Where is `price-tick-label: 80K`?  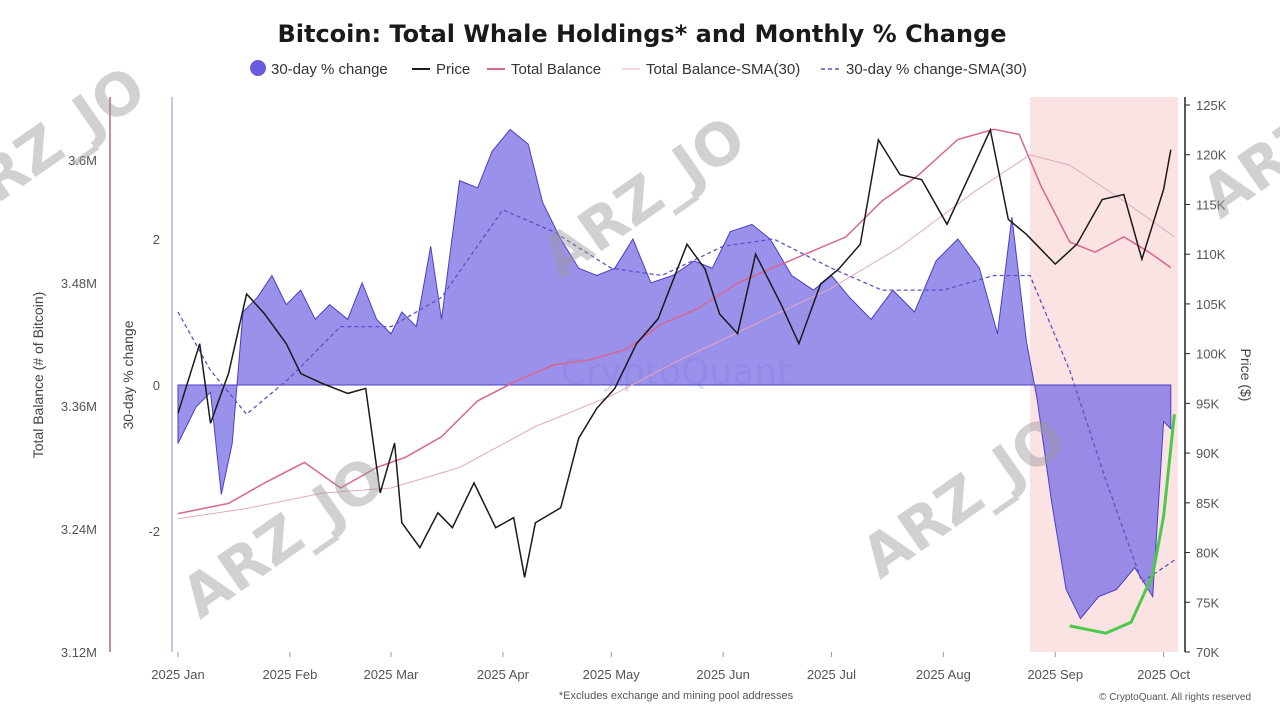
price-tick-label: 80K is located at coordinates (1207, 553).